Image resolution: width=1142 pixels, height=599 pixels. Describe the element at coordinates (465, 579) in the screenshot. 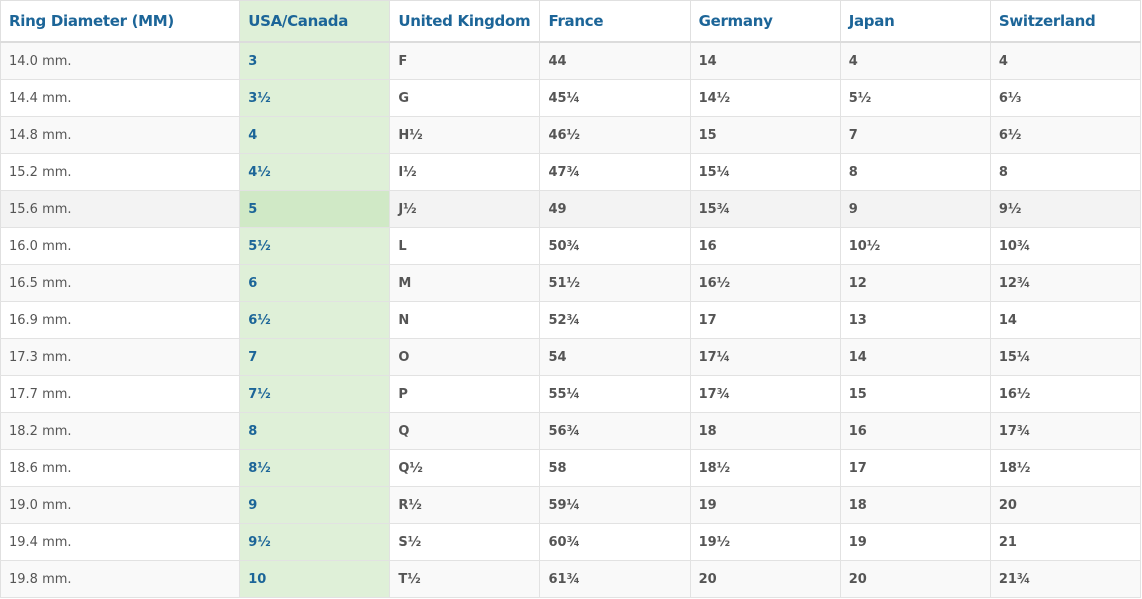

I see `cell-united-kingdom: T½` at that location.